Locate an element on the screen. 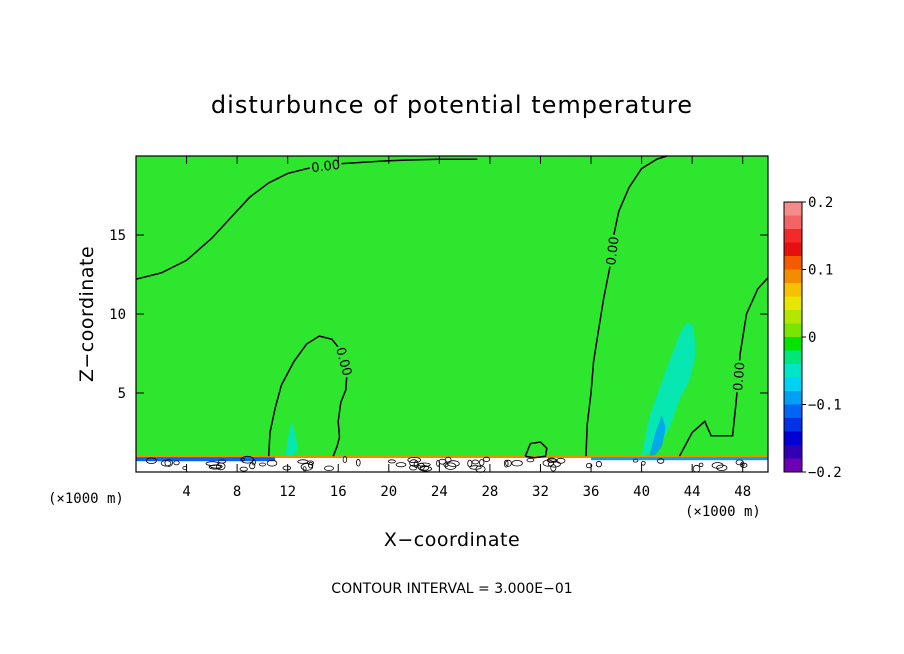 The width and height of the screenshot is (904, 654). x-tick-label: 40 is located at coordinates (641, 492).